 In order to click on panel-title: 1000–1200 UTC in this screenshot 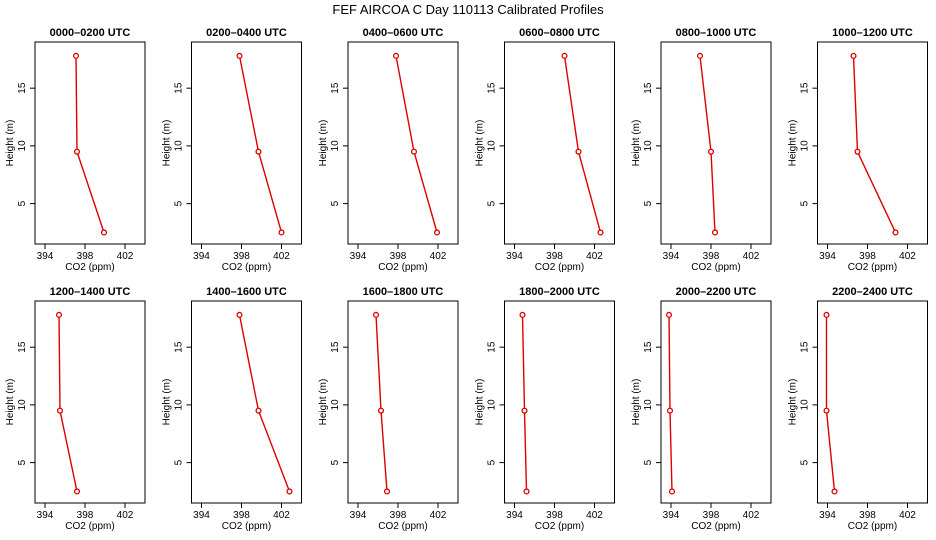, I will do `click(872, 33)`.